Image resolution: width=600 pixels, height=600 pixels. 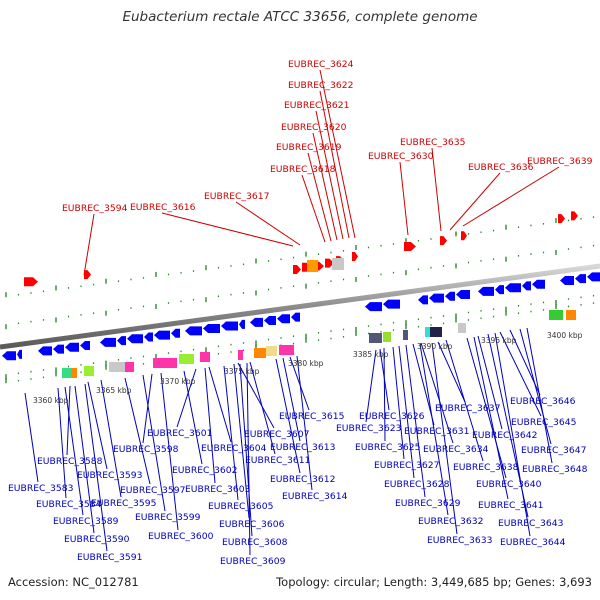 What do you see at coordinates (218, 489) in the screenshot?
I see `bottom-gene-label: EUBREC_3603` at bounding box center [218, 489].